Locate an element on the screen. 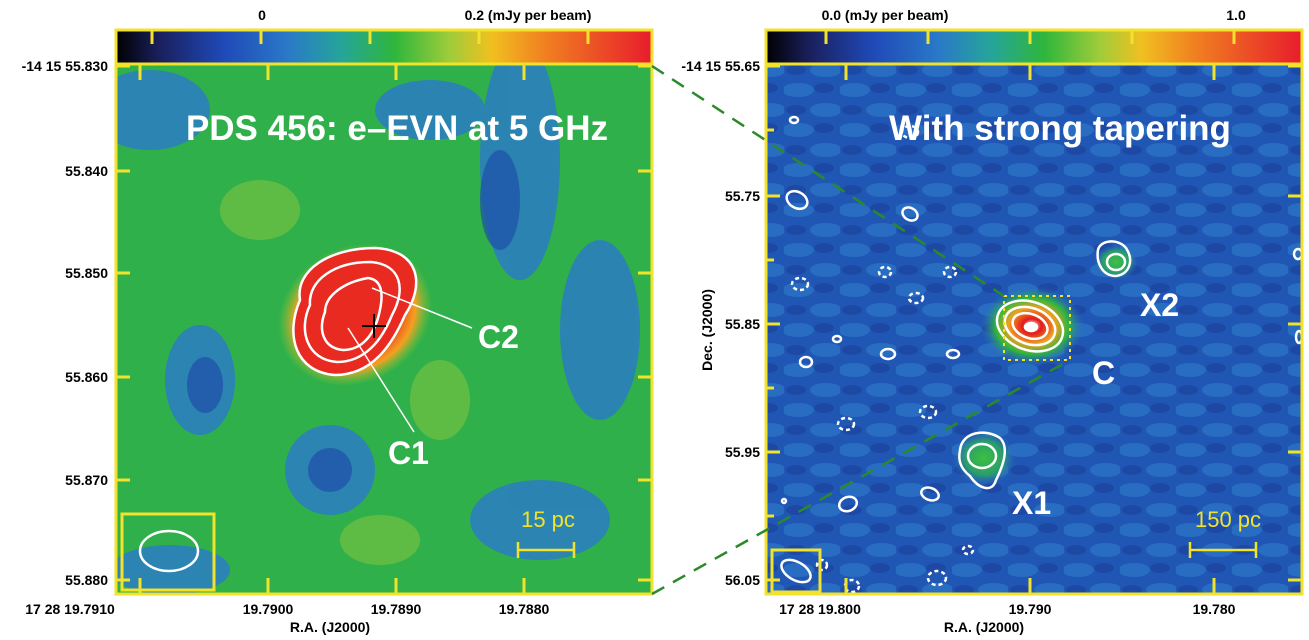 Image resolution: width=1309 pixels, height=640 pixels. right-dec-tick: -14 15 55.65 is located at coordinates (720, 66).